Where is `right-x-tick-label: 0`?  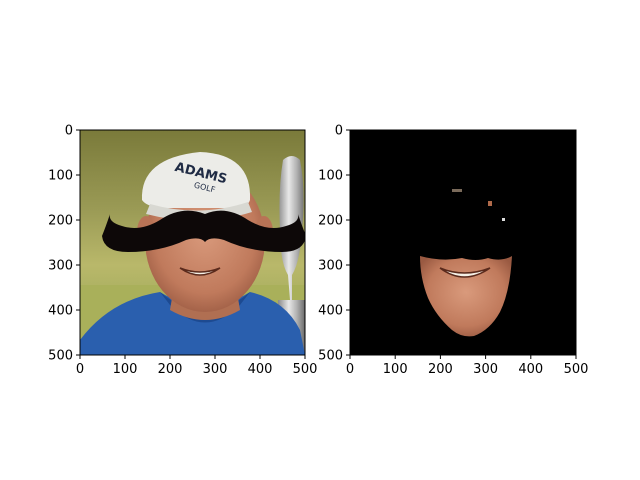 right-x-tick-label: 0 is located at coordinates (350, 369).